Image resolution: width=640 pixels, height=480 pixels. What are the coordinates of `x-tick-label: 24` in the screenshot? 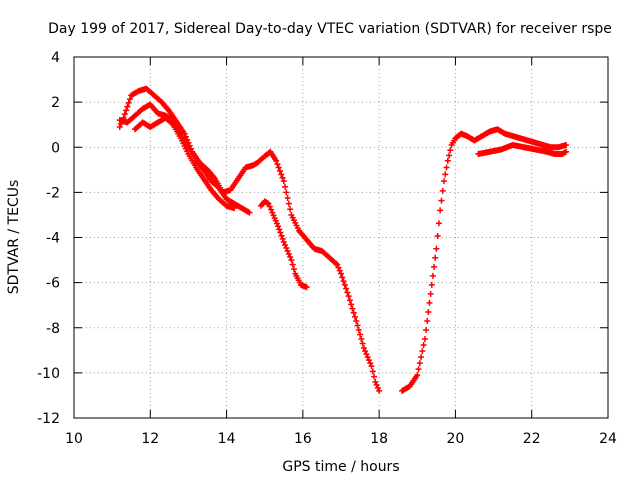 It's located at (608, 439).